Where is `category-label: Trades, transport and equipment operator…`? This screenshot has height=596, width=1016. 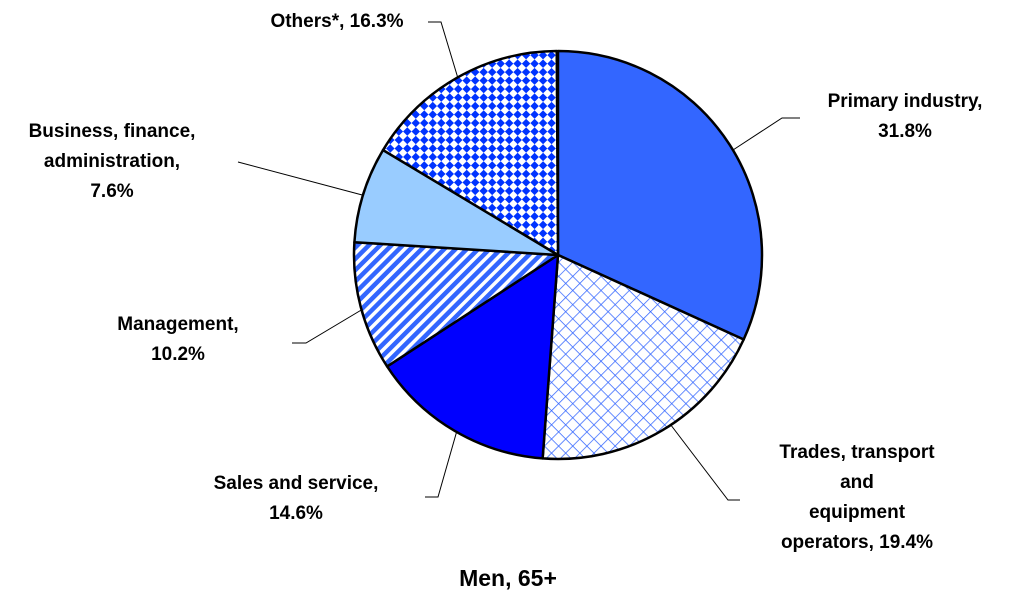 category-label: Trades, transport and equipment operator… is located at coordinates (857, 497).